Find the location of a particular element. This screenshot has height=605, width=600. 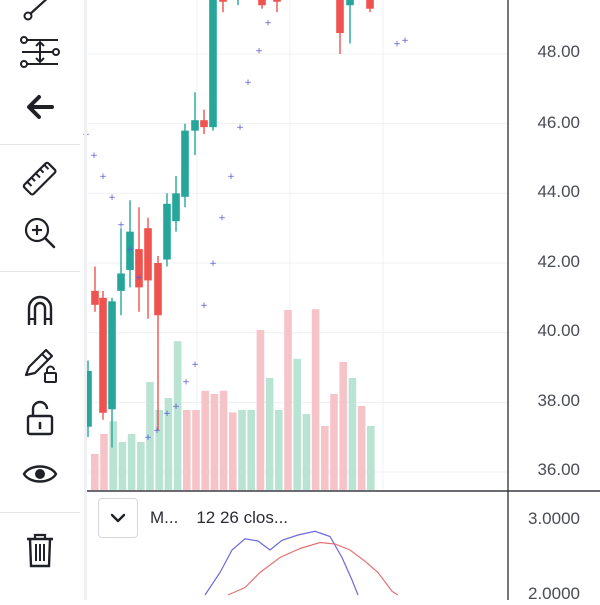

toolbar-divider is located at coordinates (85, 300).